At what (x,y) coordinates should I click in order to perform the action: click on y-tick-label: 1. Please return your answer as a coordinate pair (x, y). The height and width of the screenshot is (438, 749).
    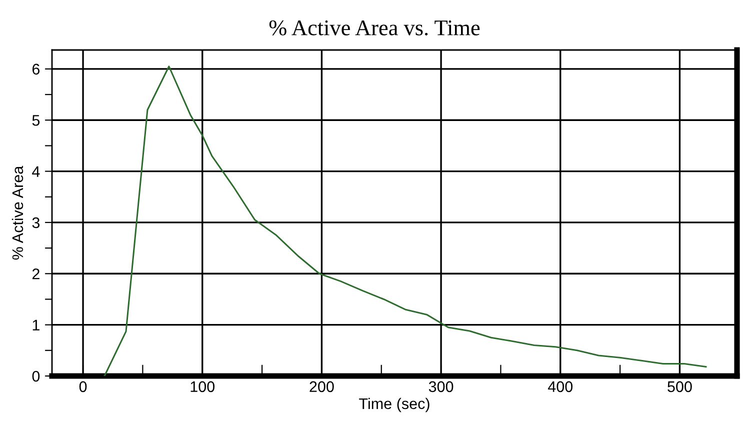
    Looking at the image, I should click on (36, 325).